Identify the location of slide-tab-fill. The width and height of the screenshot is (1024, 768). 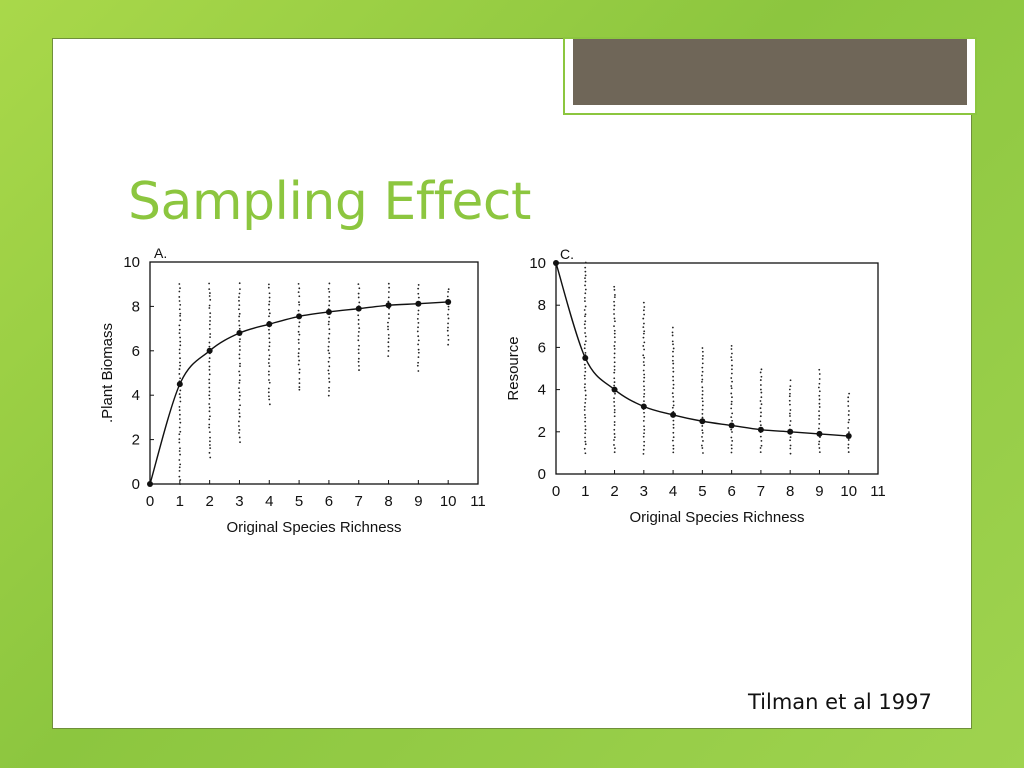
(770, 72).